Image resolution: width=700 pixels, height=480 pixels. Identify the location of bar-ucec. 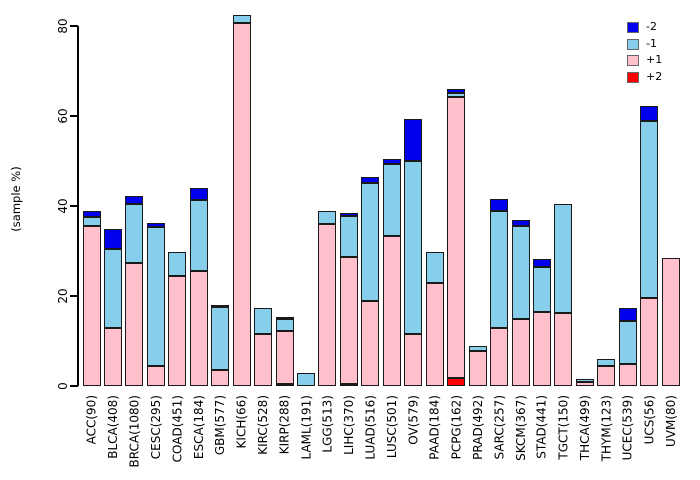
(627, 346).